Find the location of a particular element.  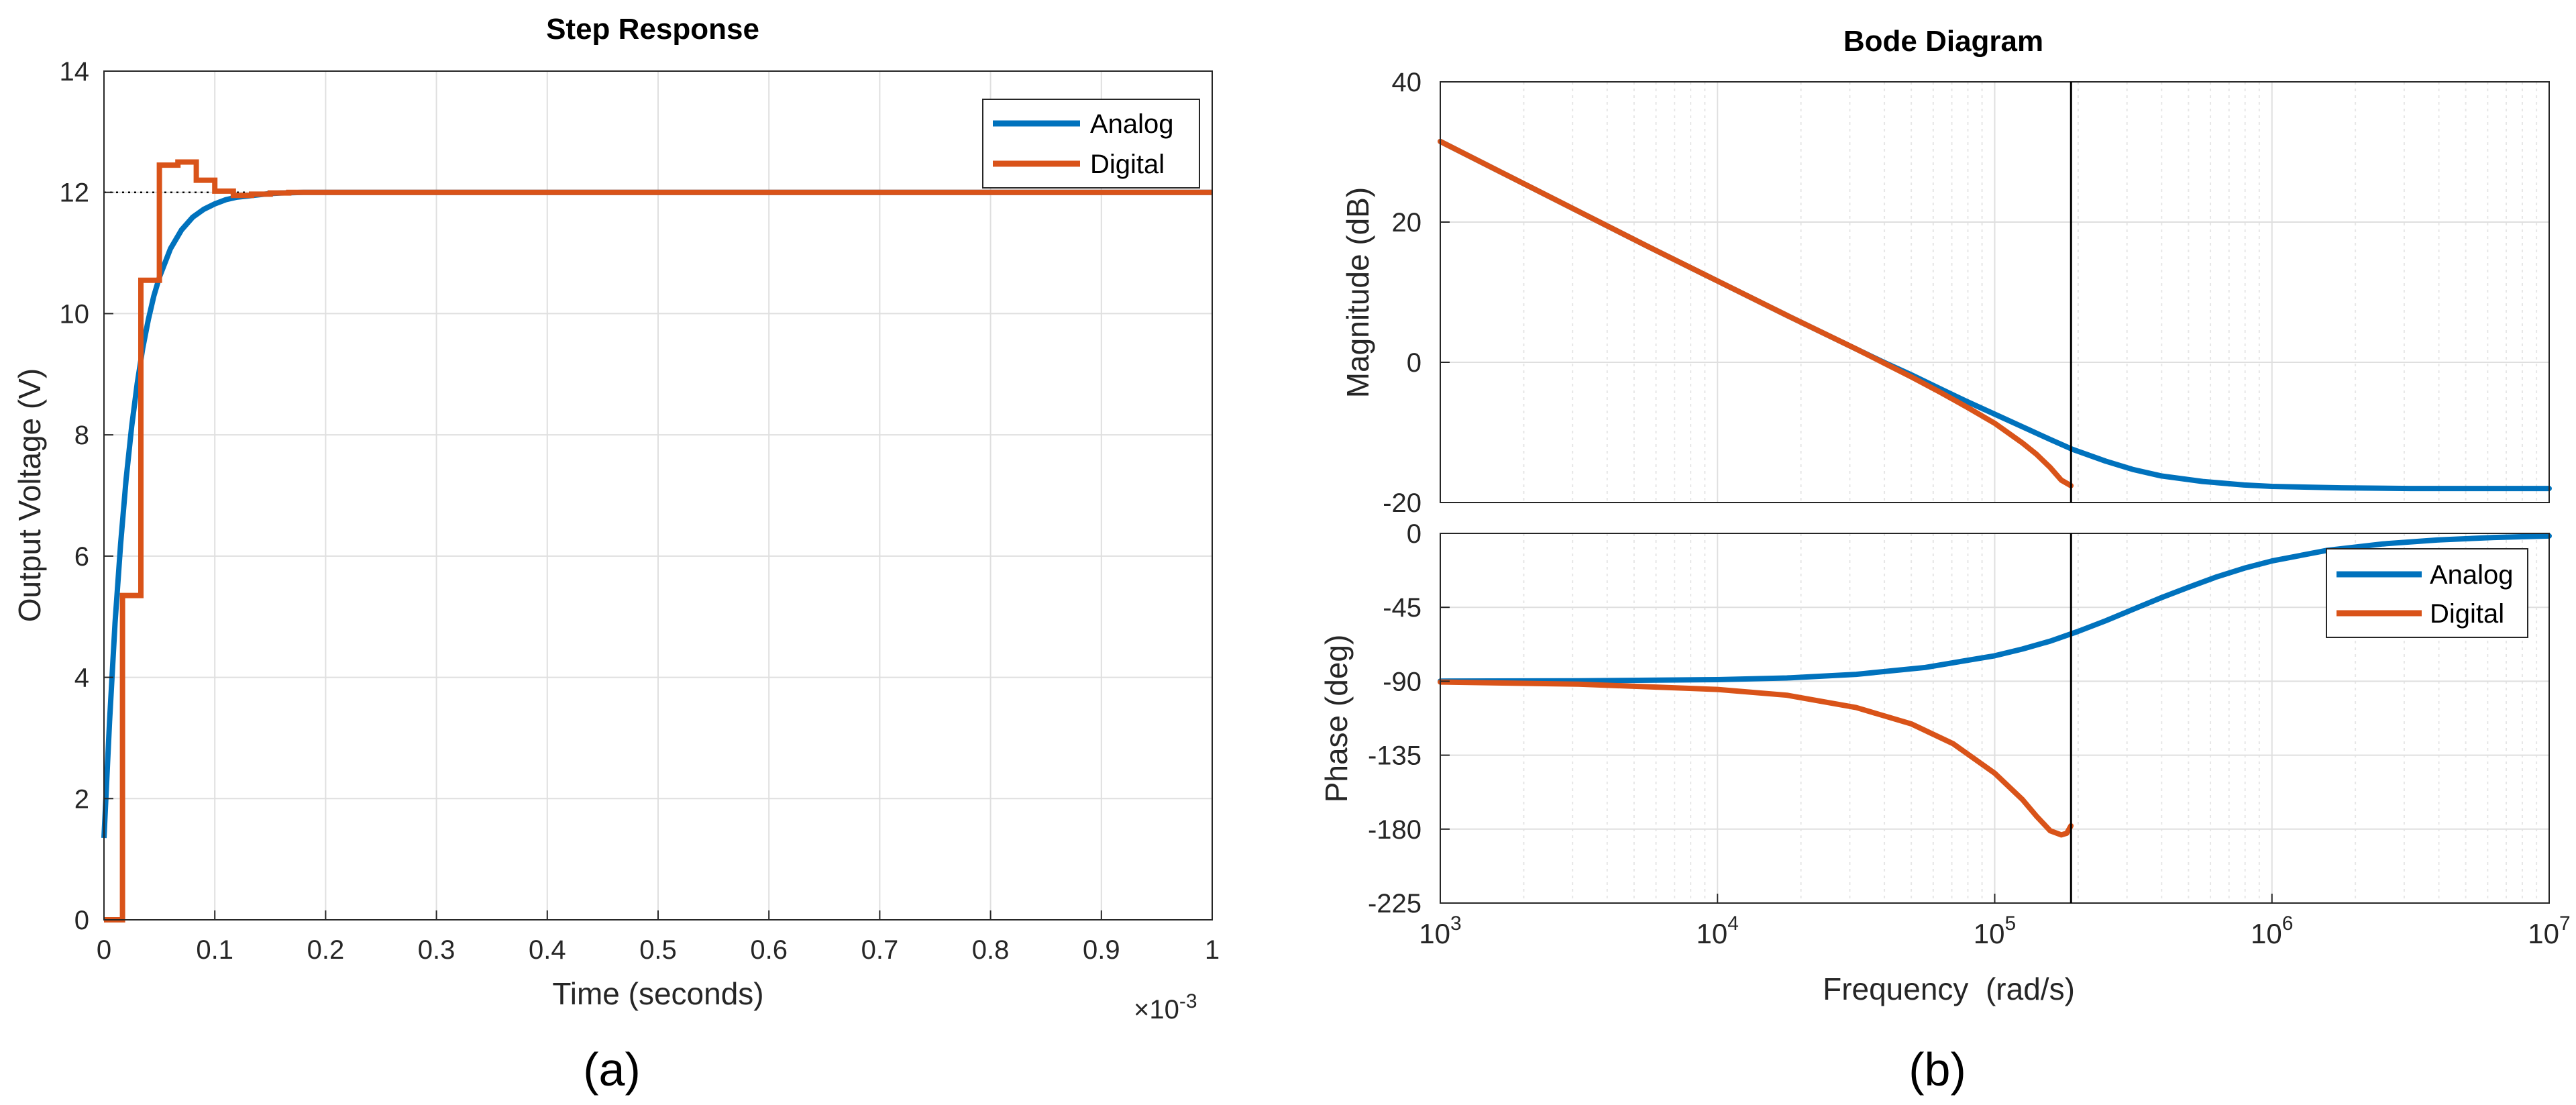

bode-magnitude-y-tick-label: 0 is located at coordinates (1414, 363).